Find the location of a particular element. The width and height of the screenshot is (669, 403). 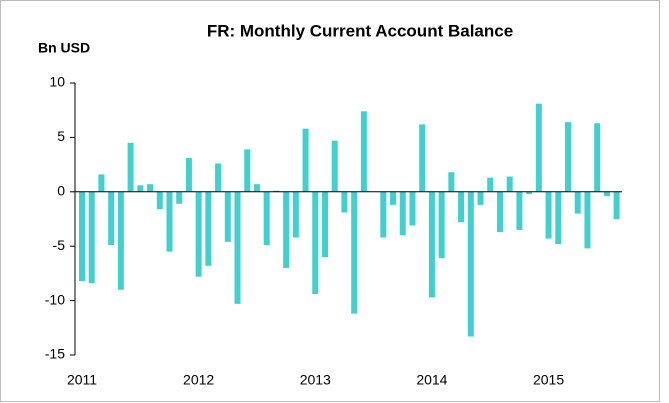

y-axis-label: Bn USD is located at coordinates (64, 48).